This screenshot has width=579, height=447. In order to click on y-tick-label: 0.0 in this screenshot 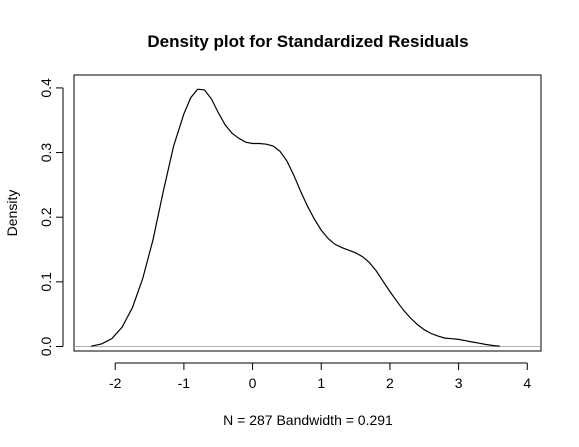, I will do `click(46, 347)`.